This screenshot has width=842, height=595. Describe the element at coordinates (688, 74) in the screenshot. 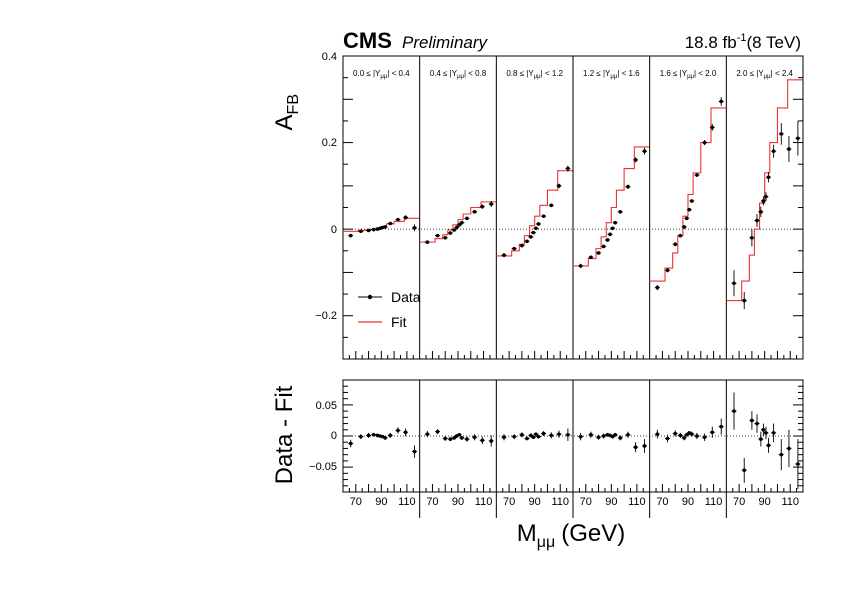

I see `rapidity-bin-label: 1.6 ≤ |Yμμ| < 2.0` at that location.